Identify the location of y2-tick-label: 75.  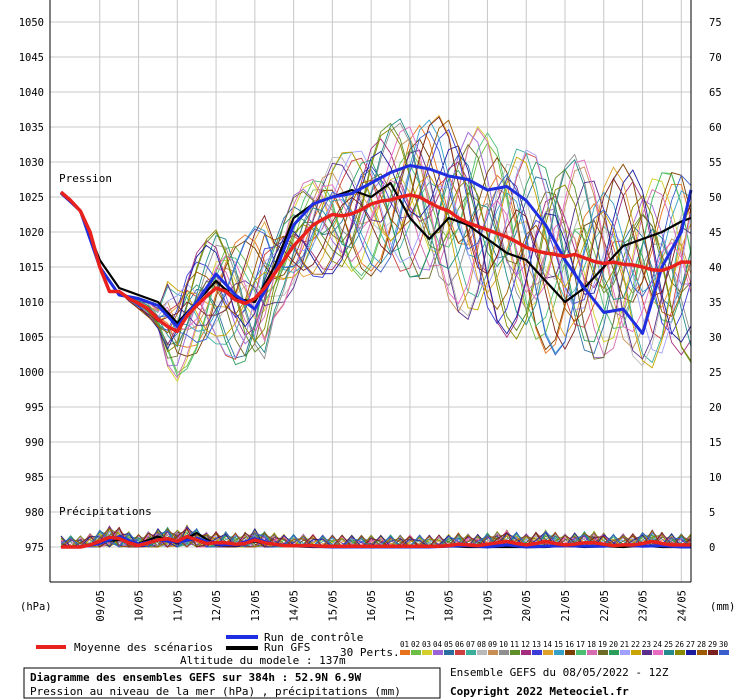
(715, 23).